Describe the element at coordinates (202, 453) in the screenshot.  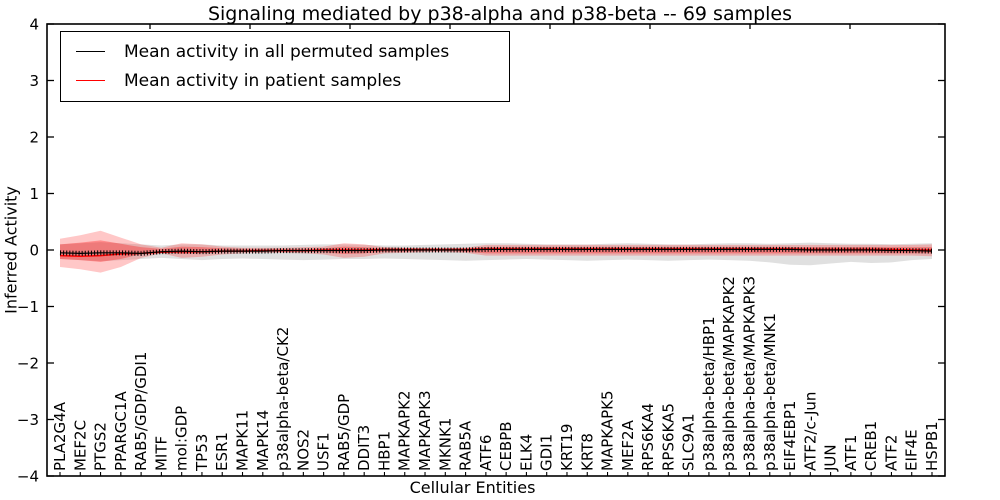
I see `x-category-label: TP53` at that location.